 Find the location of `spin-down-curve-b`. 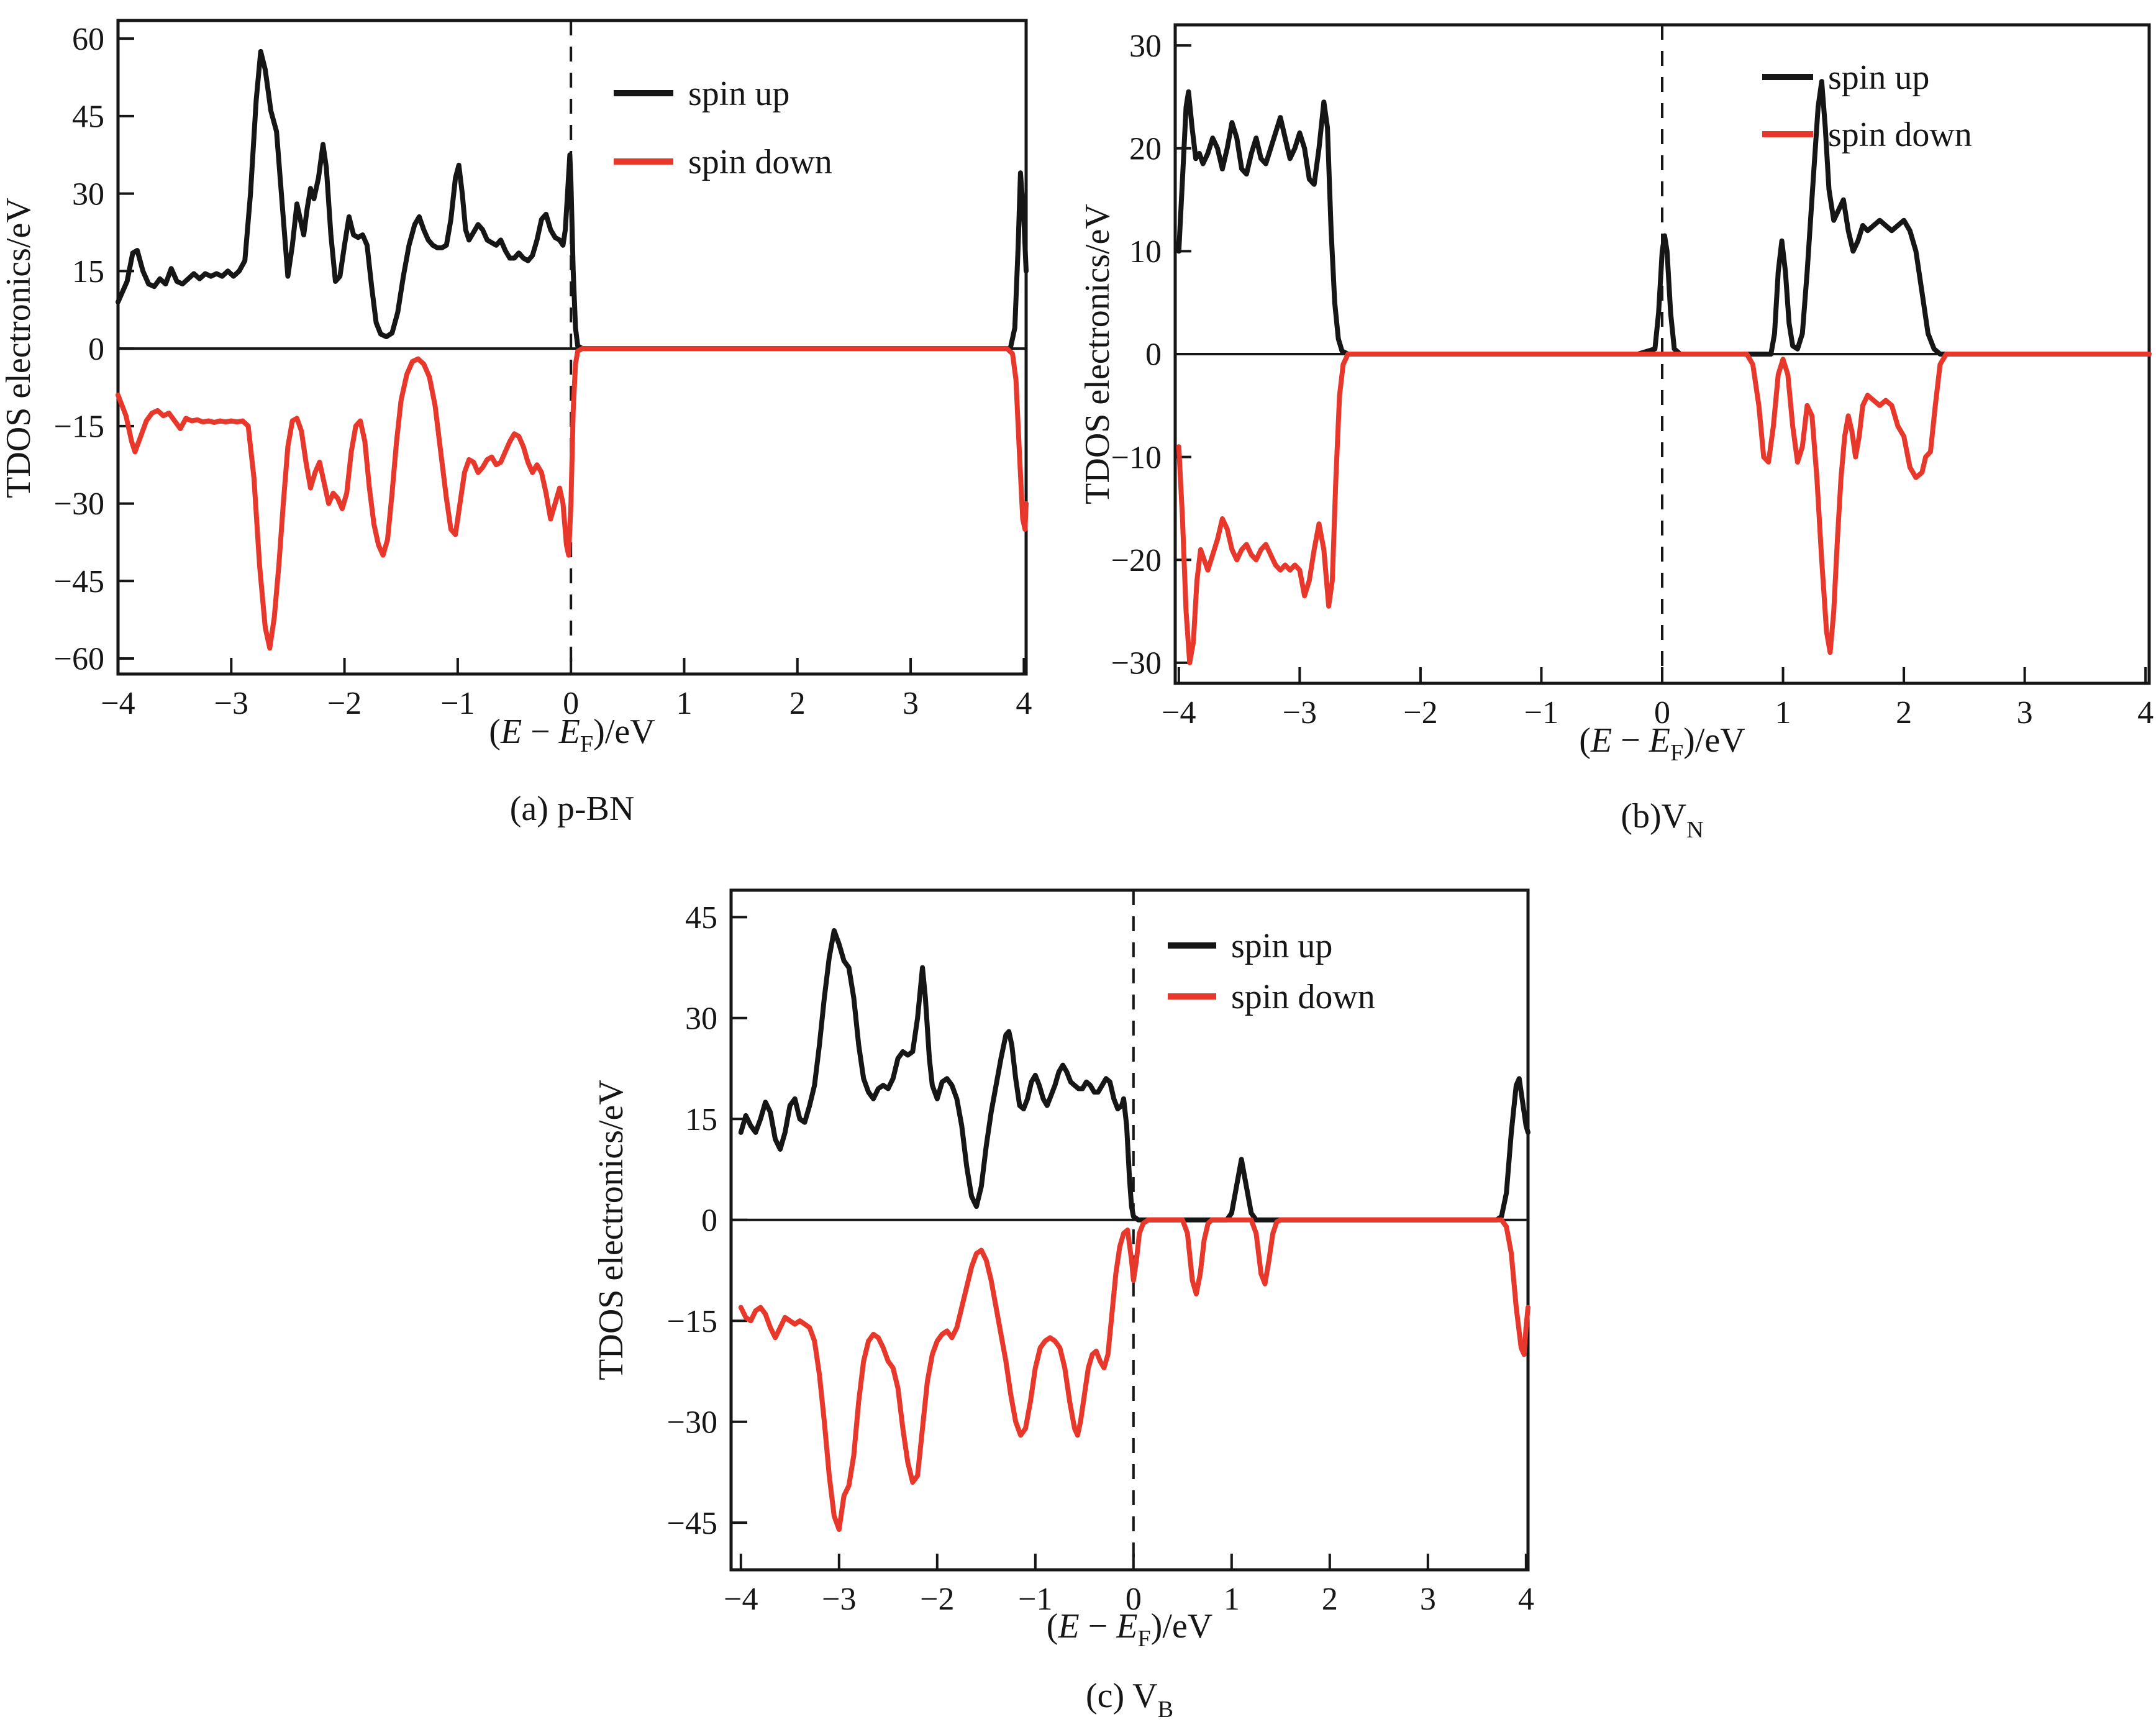

spin-down-curve-b is located at coordinates (1664, 509).